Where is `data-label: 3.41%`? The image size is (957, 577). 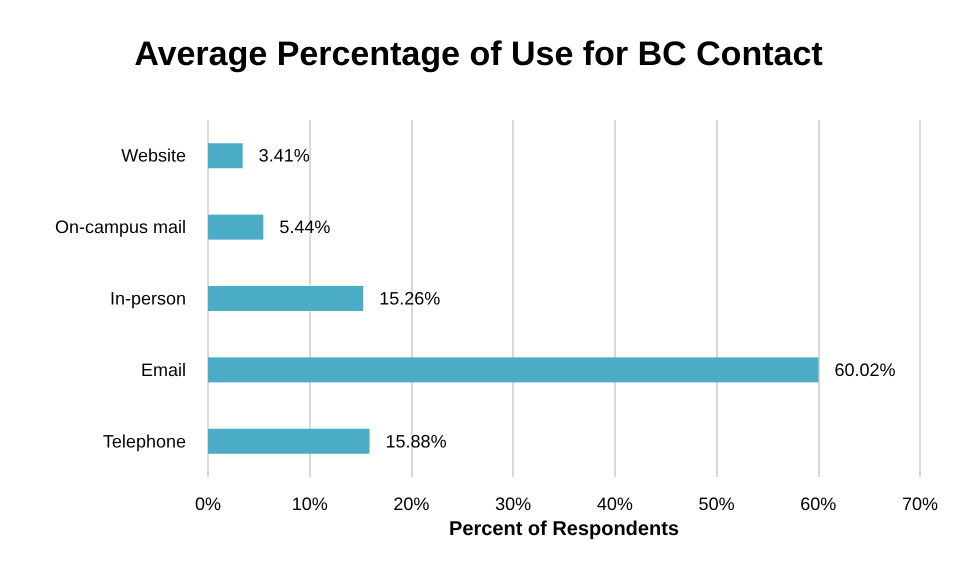 data-label: 3.41% is located at coordinates (284, 156).